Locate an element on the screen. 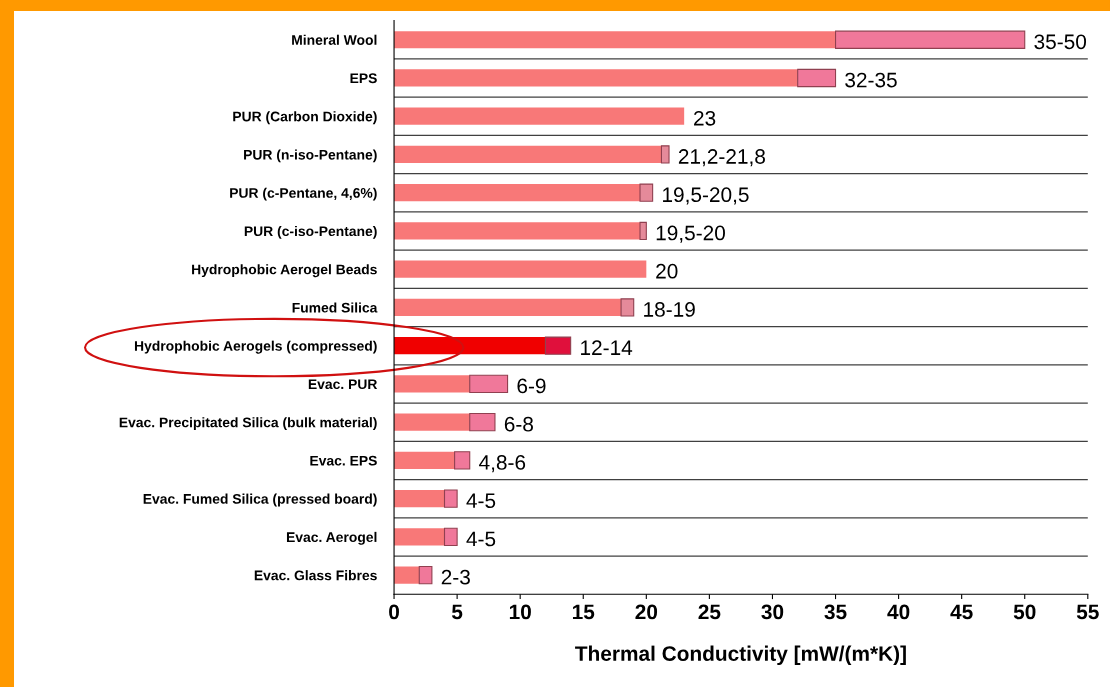  x-tick-label: 45 is located at coordinates (961, 612).